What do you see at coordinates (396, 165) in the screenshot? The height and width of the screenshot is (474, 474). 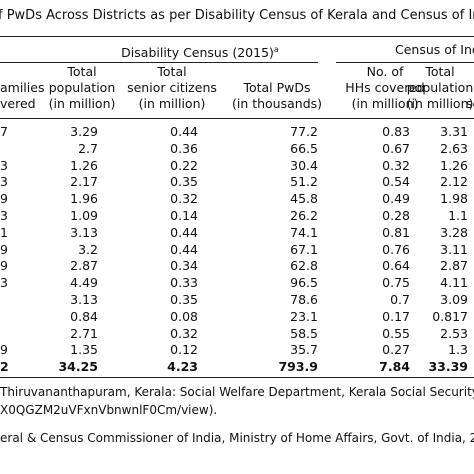 I see `table-cell: 0.32` at bounding box center [396, 165].